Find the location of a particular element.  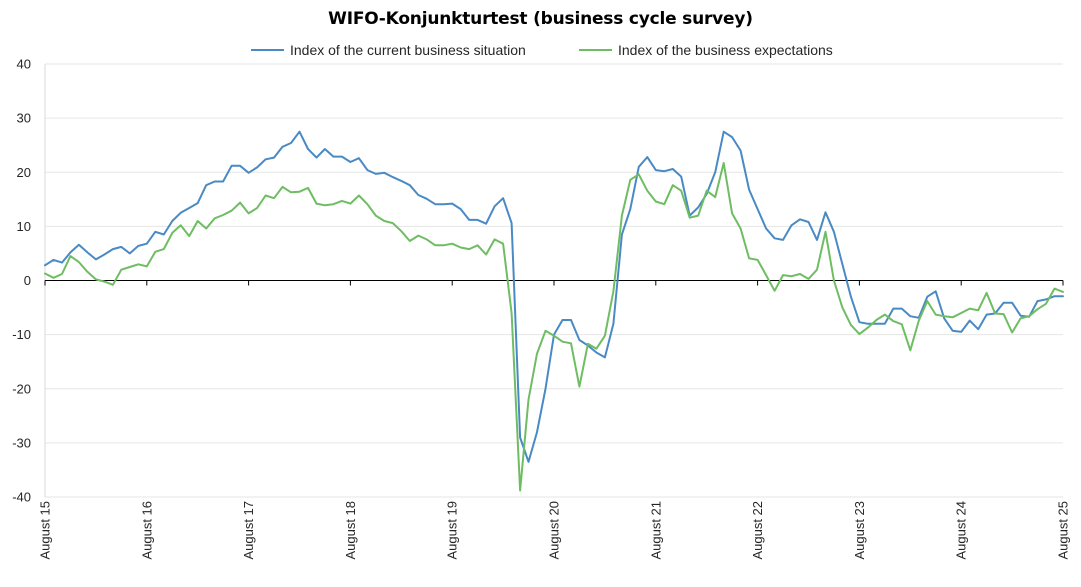

y-tick-label: 40 is located at coordinates (24, 64).